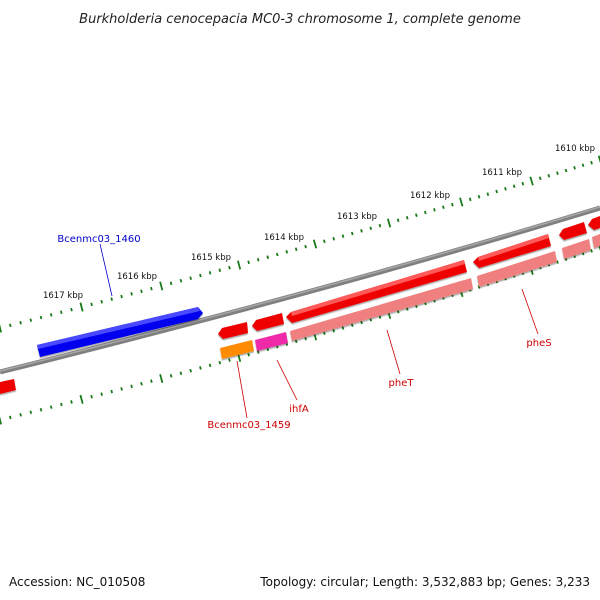 The height and width of the screenshot is (600, 600). Describe the element at coordinates (594, 223) in the screenshot. I see `gene-red-right-edge` at that location.